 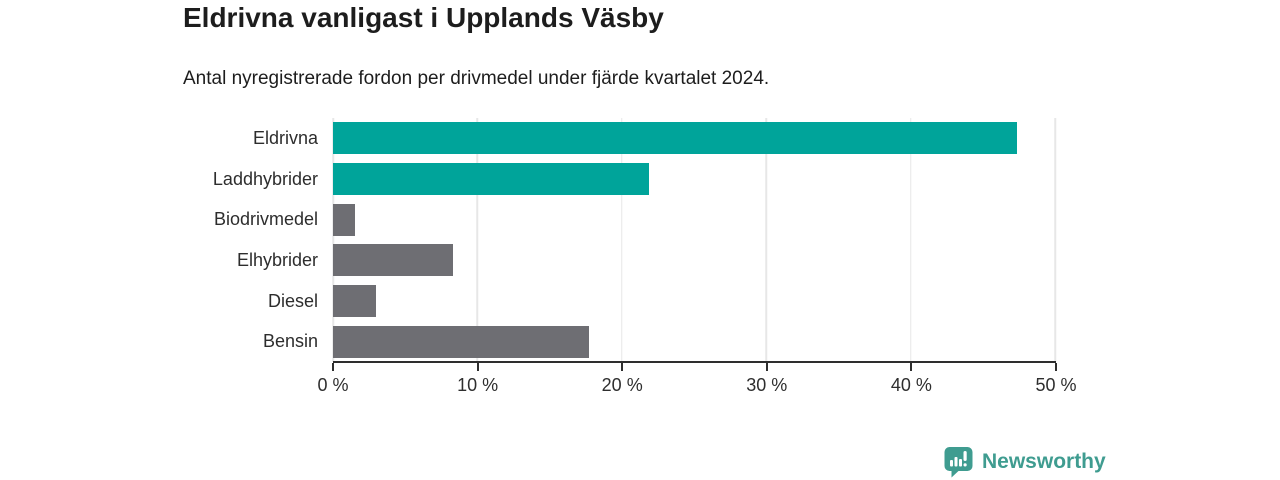 What do you see at coordinates (423, 17) in the screenshot?
I see `chart-title: Eldrivna vanligast i Upplands Väsby` at bounding box center [423, 17].